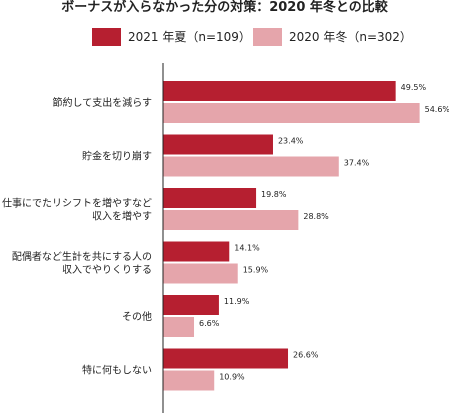  I want to click on category-label-2-line0: 仕事にでたリシフトを増やすなど, so click(77, 203).